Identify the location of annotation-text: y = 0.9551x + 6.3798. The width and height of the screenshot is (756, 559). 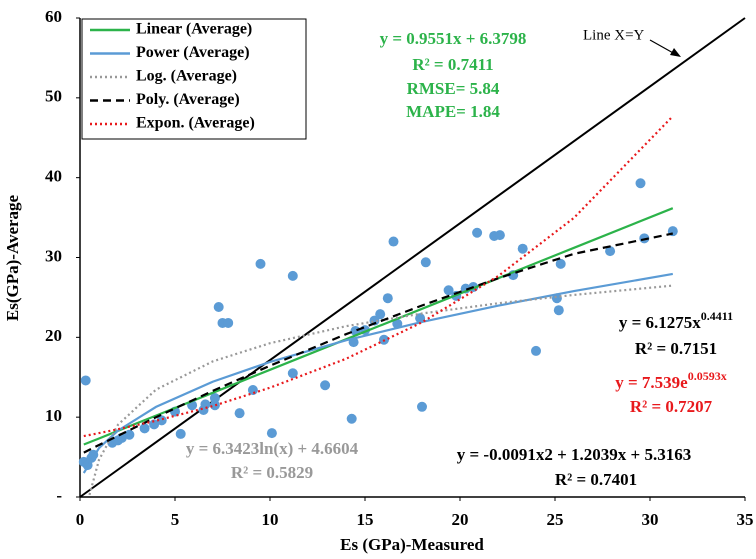
(453, 38).